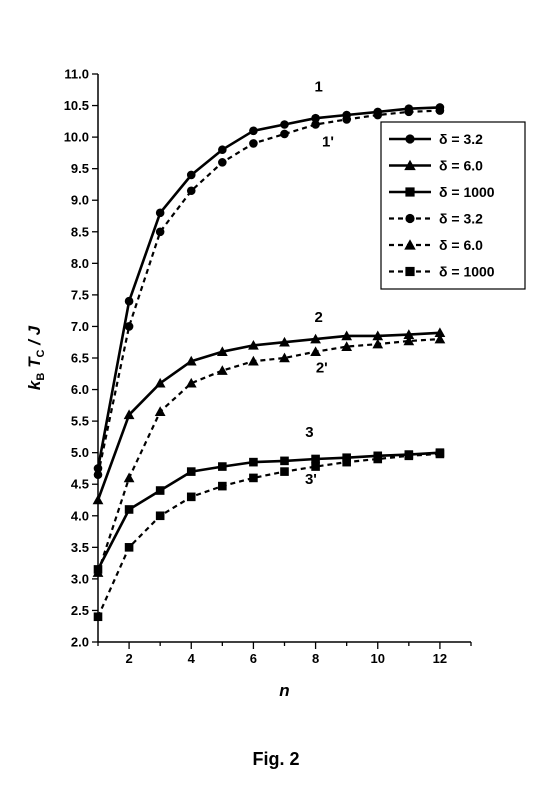 This screenshot has width=552, height=791. What do you see at coordinates (284, 654) in the screenshot?
I see `x-axis-ticks: 2 4 6 8 10 12` at bounding box center [284, 654].